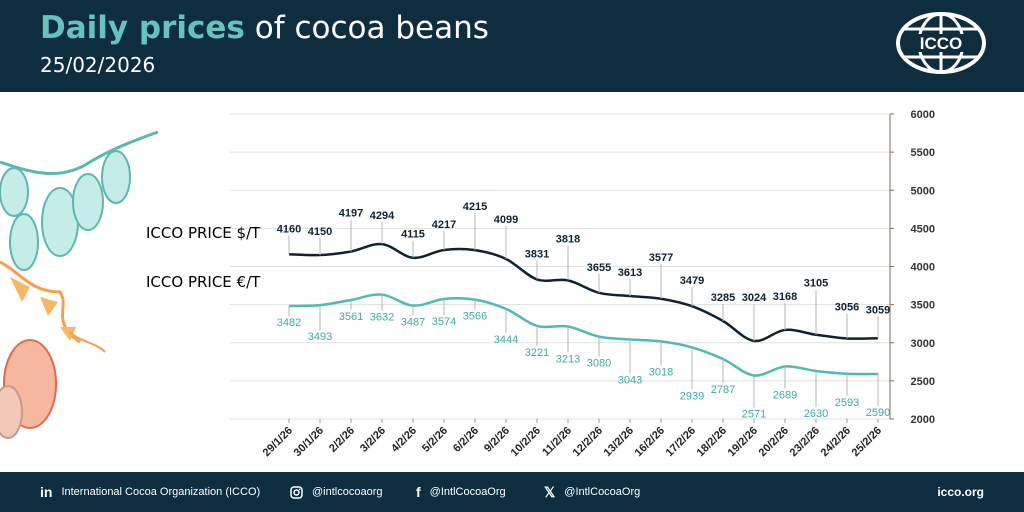 The height and width of the screenshot is (512, 1024). Describe the element at coordinates (526, 442) in the screenshot. I see `x-tick-label: 10/2/26` at that location.